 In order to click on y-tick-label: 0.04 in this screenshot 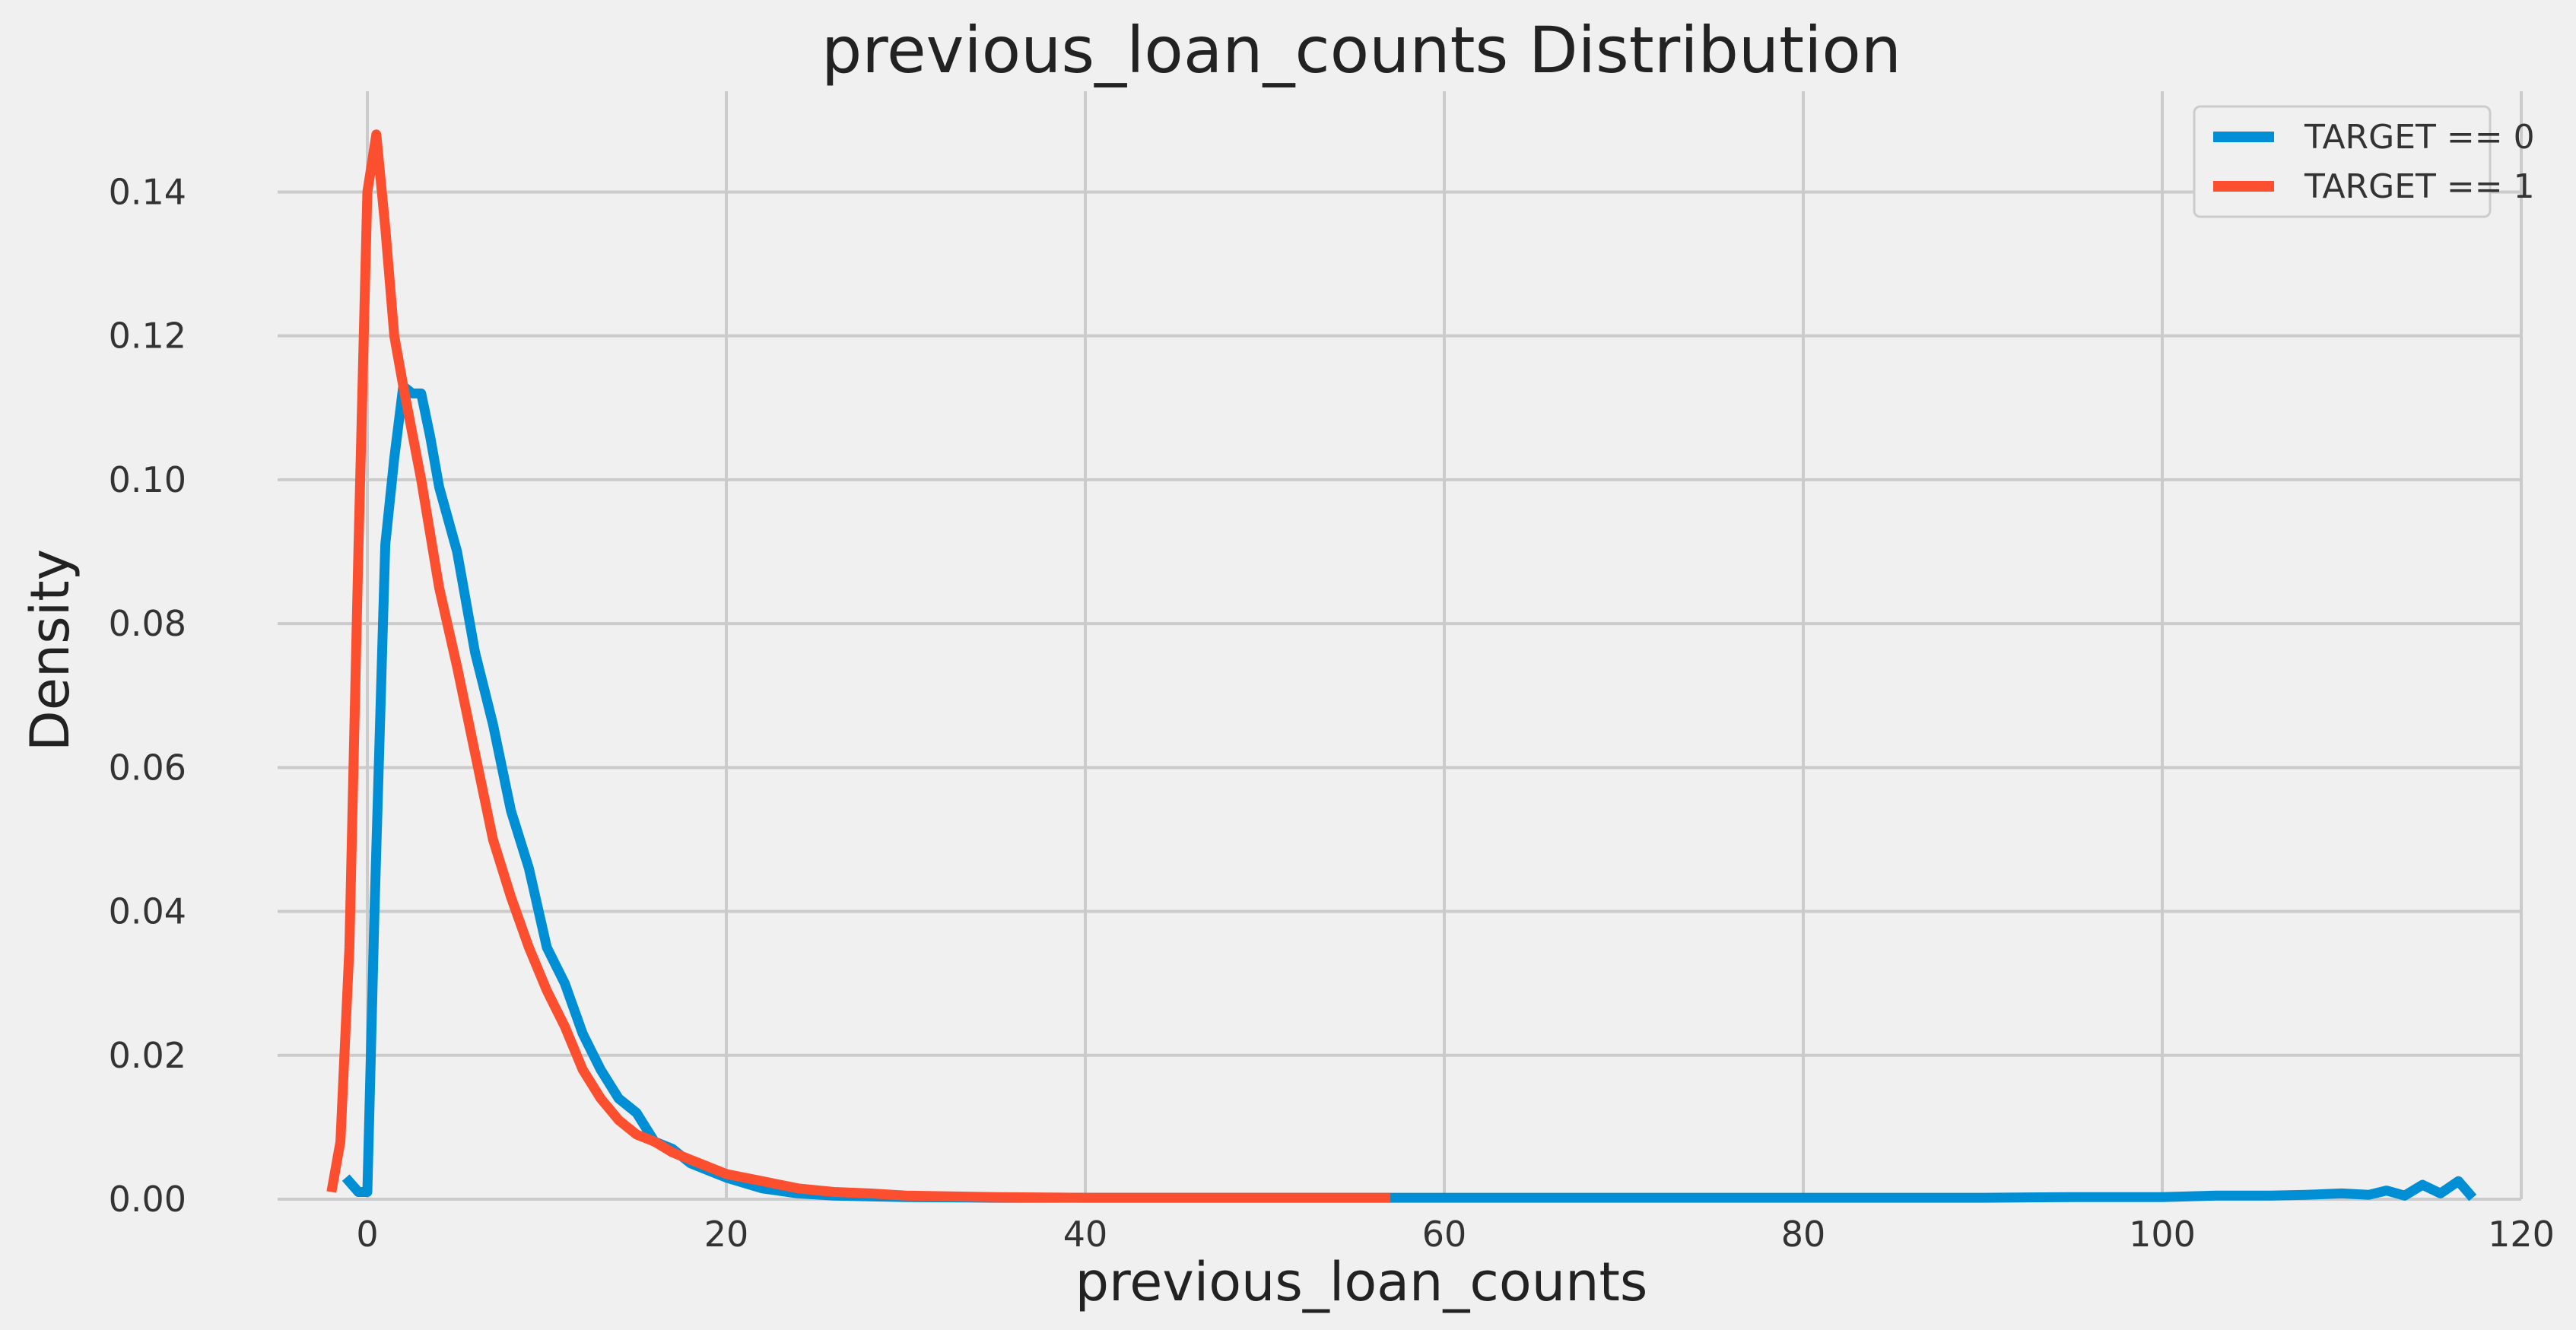, I will do `click(147, 911)`.